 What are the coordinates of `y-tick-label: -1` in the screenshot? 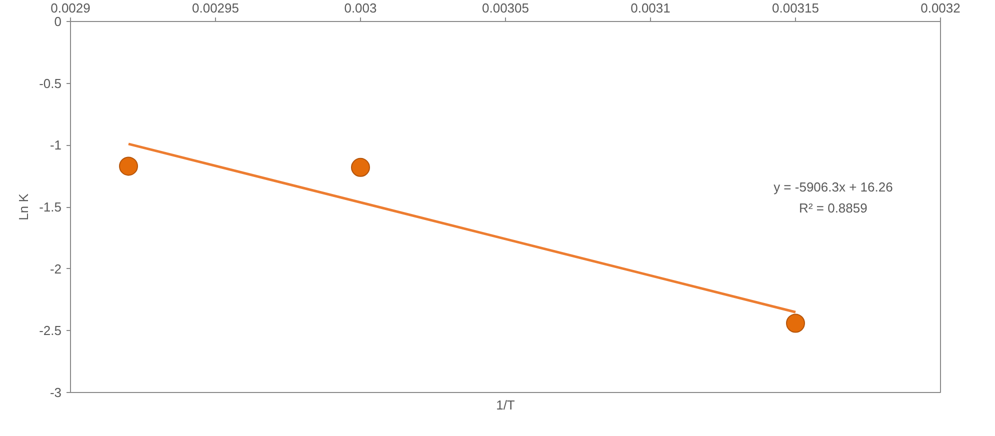 It's located at (56, 145).